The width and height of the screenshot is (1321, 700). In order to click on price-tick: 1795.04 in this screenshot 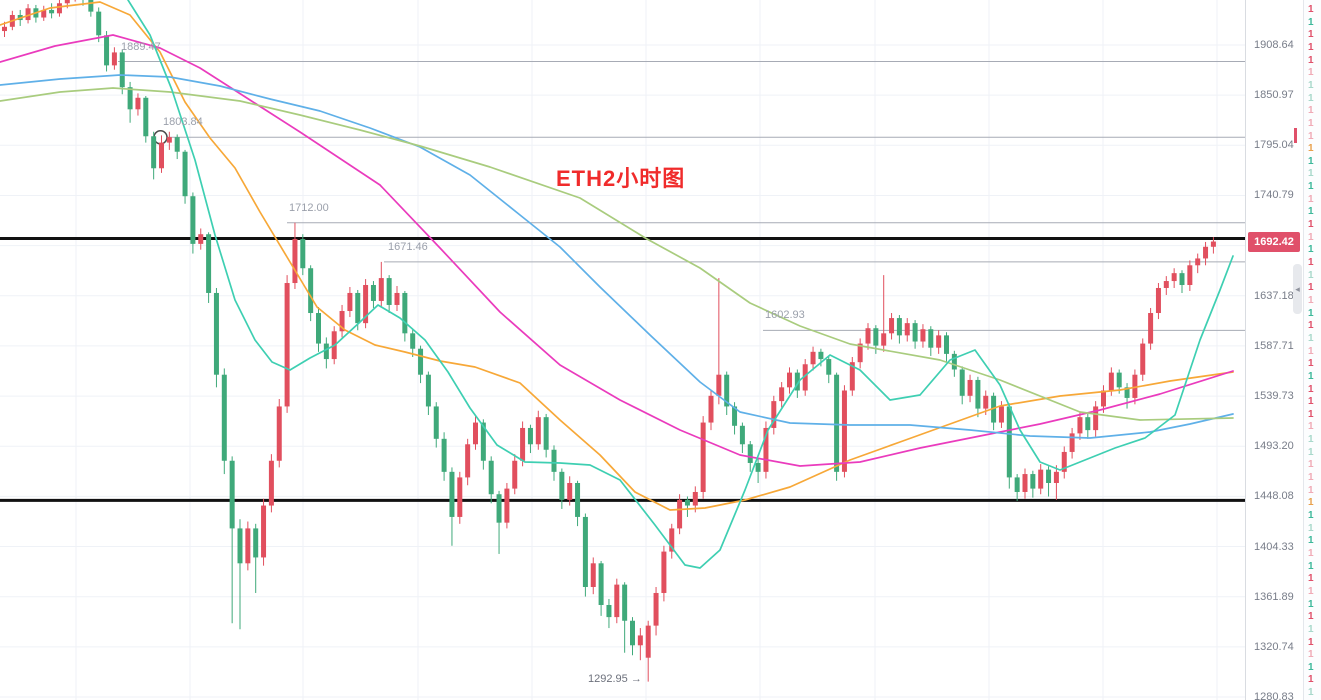, I will do `click(1274, 145)`.